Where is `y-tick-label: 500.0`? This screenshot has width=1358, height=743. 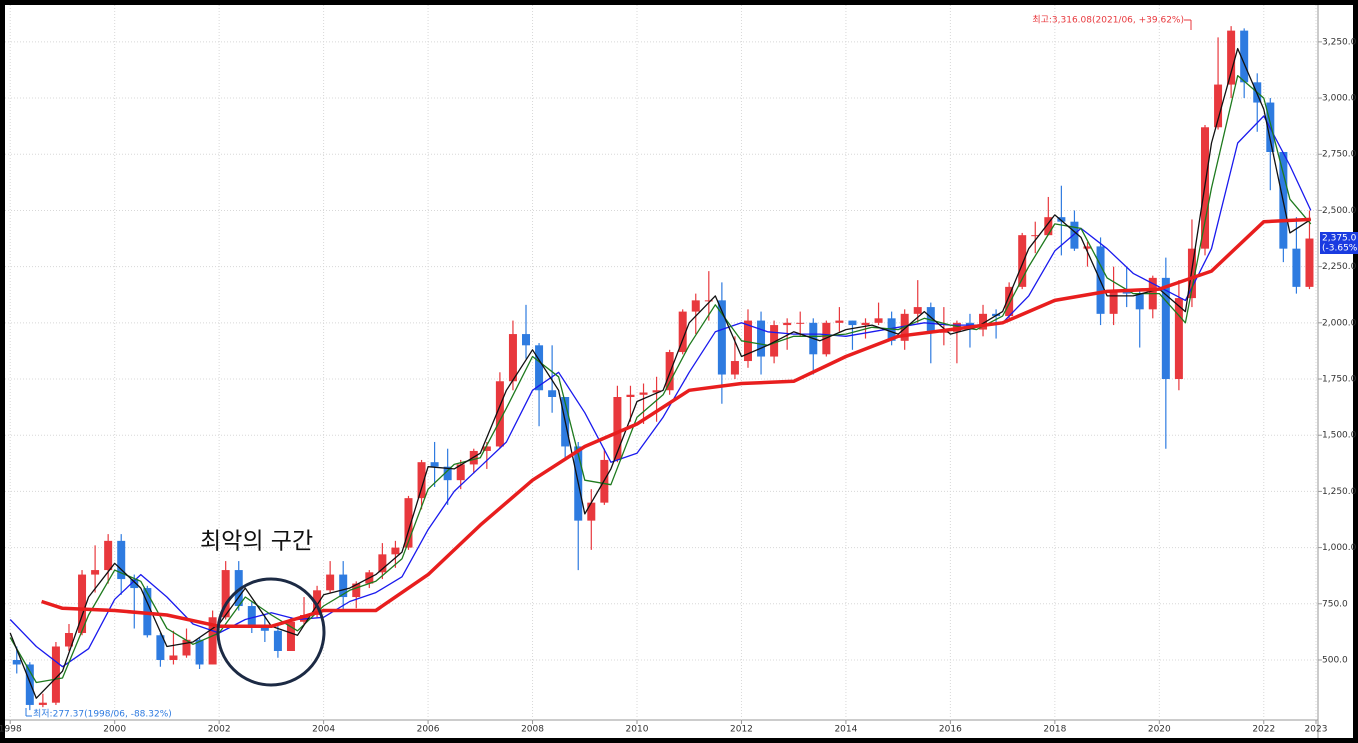 y-tick-label: 500.0 is located at coordinates (1335, 660).